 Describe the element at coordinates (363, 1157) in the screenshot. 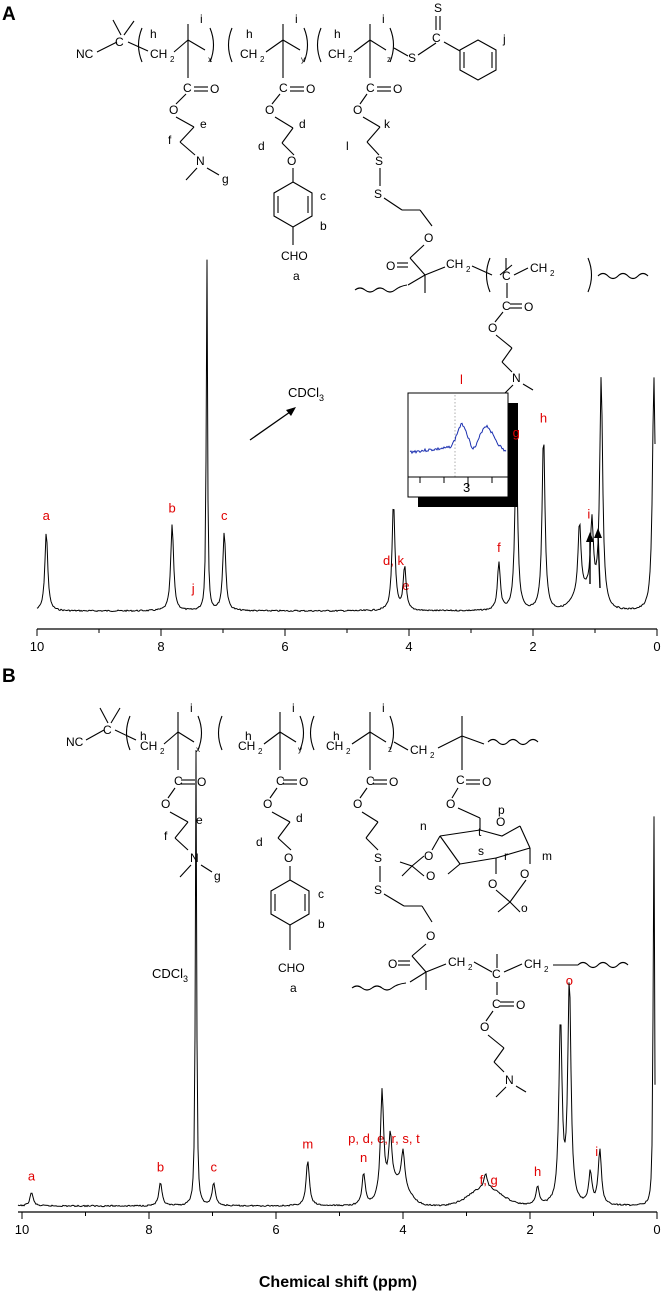

I see `peak-label: n` at that location.